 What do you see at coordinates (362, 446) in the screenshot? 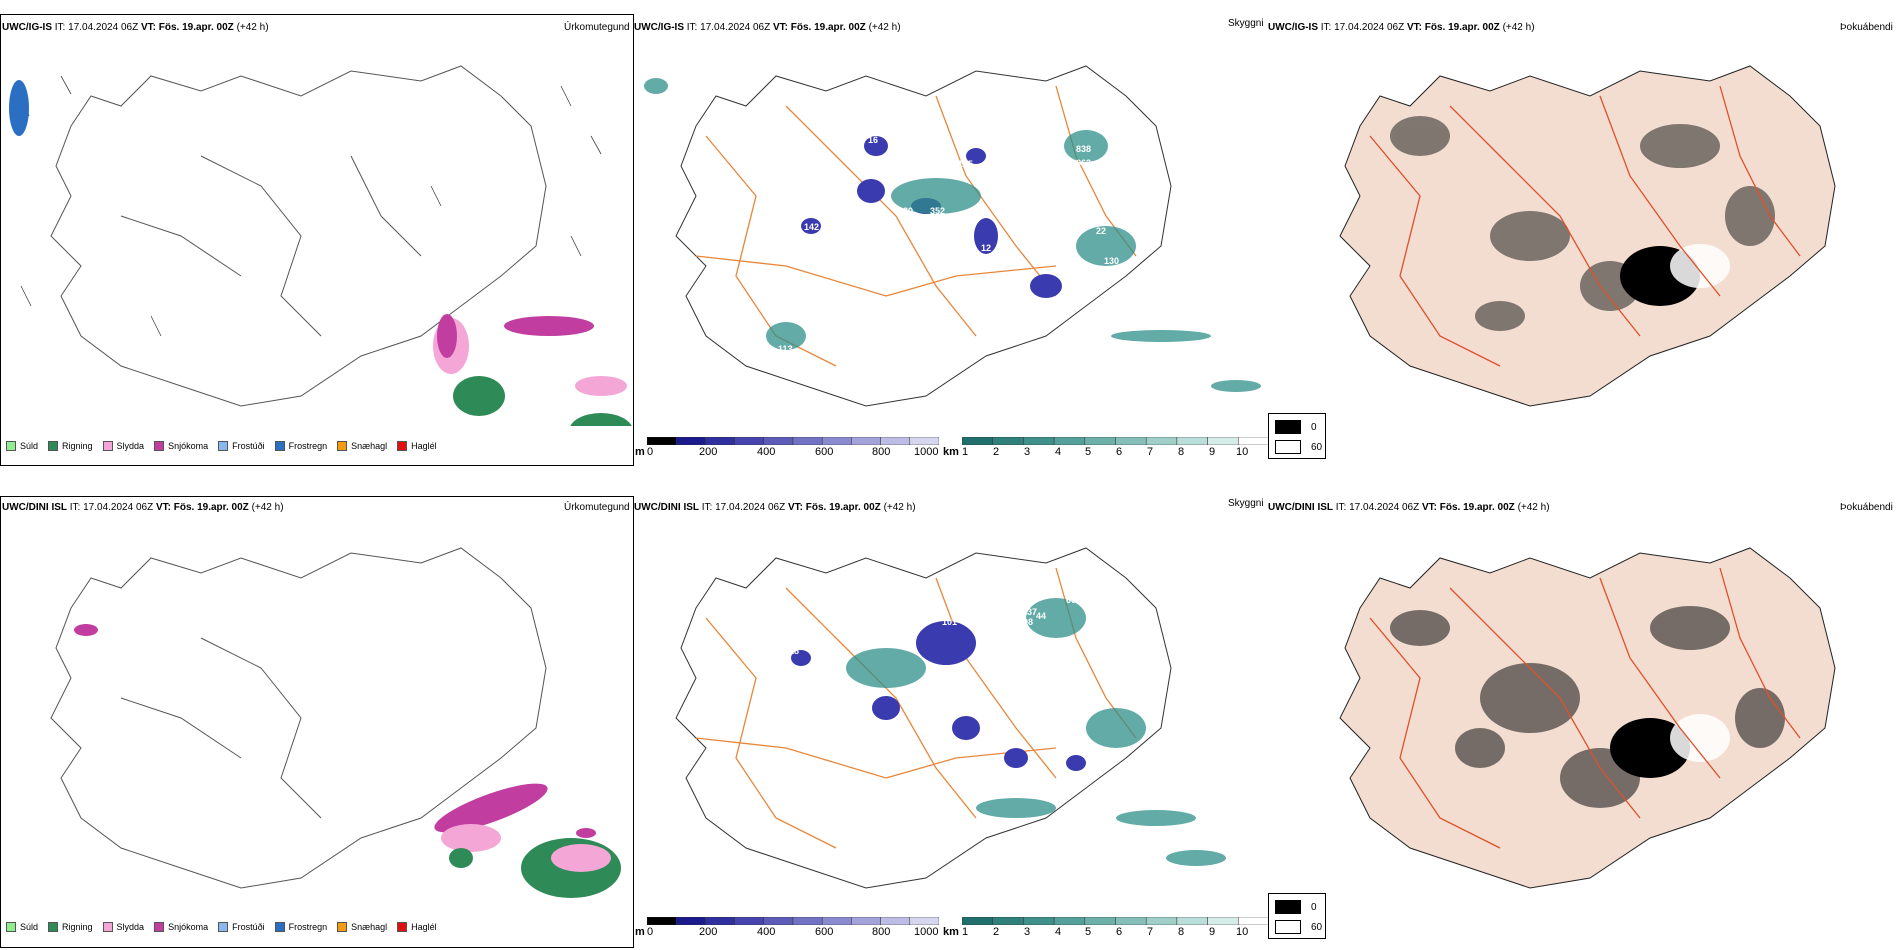
I see `legend-item: Snæhagl` at bounding box center [362, 446].